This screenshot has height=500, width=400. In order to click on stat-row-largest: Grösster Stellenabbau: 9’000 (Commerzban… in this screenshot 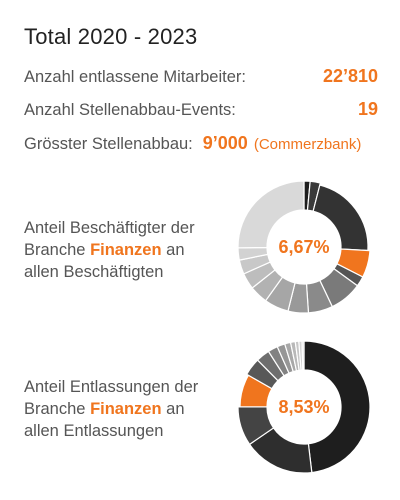, I will do `click(201, 143)`.